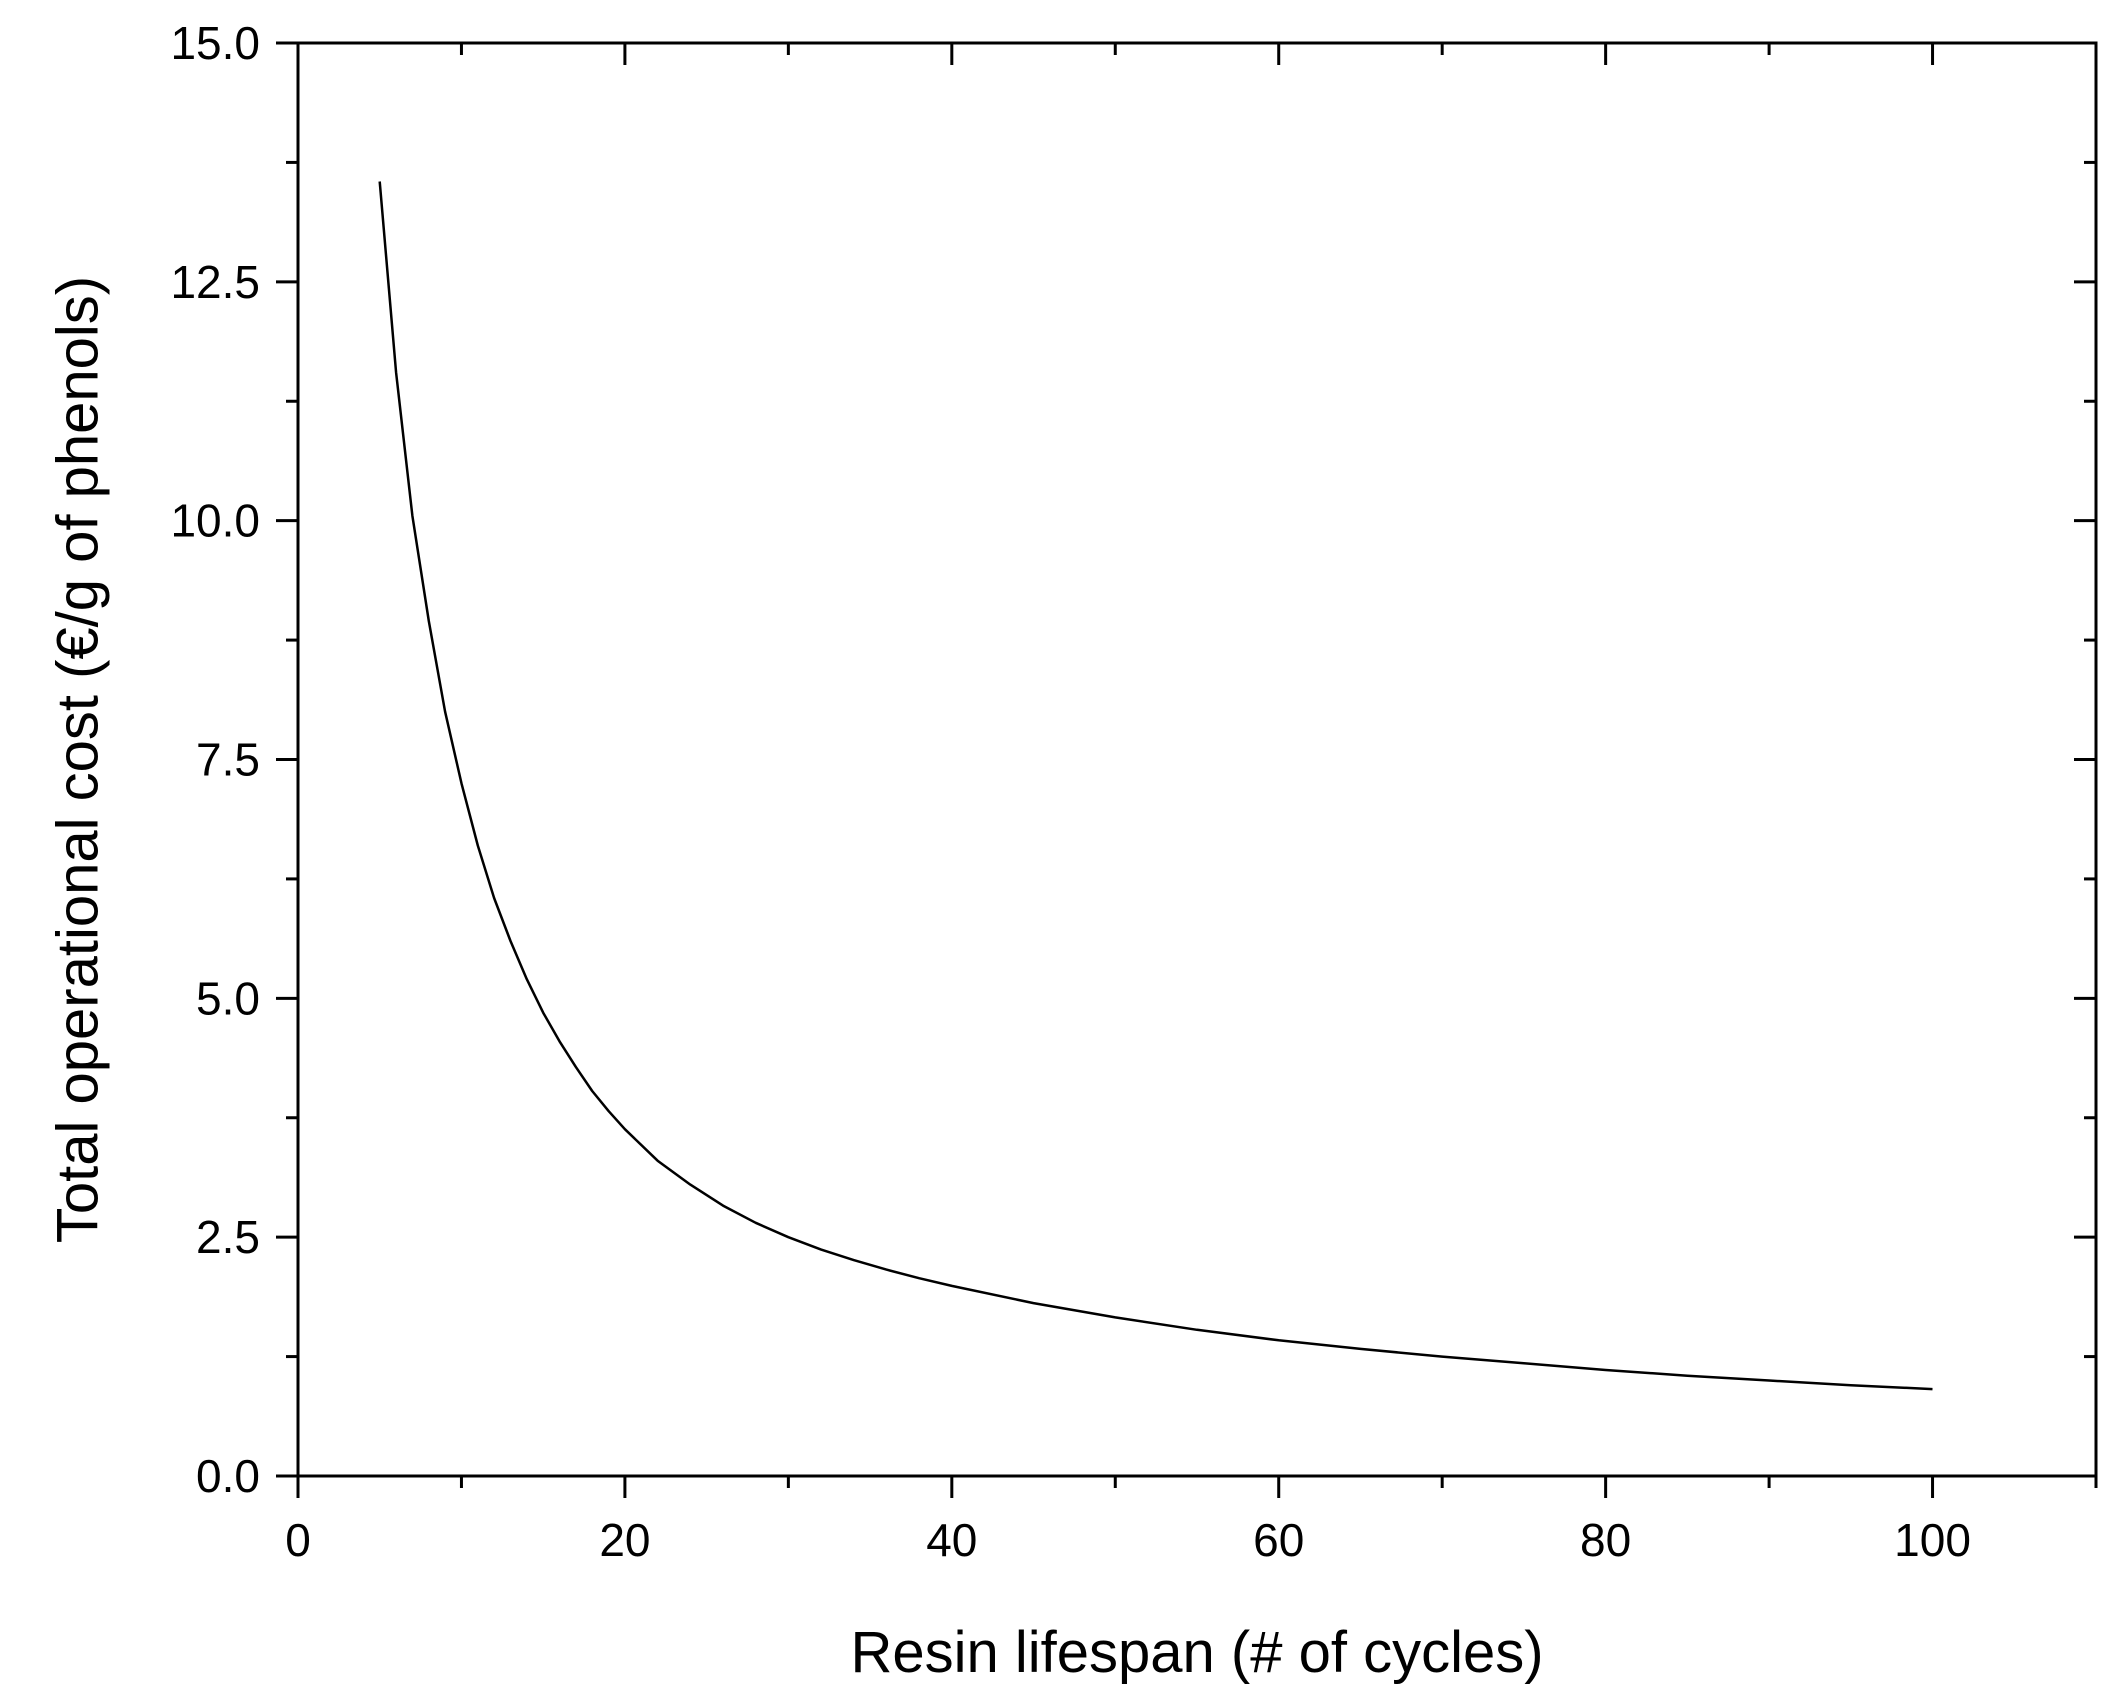  I want to click on x-tick-label: 60, so click(1278, 1540).